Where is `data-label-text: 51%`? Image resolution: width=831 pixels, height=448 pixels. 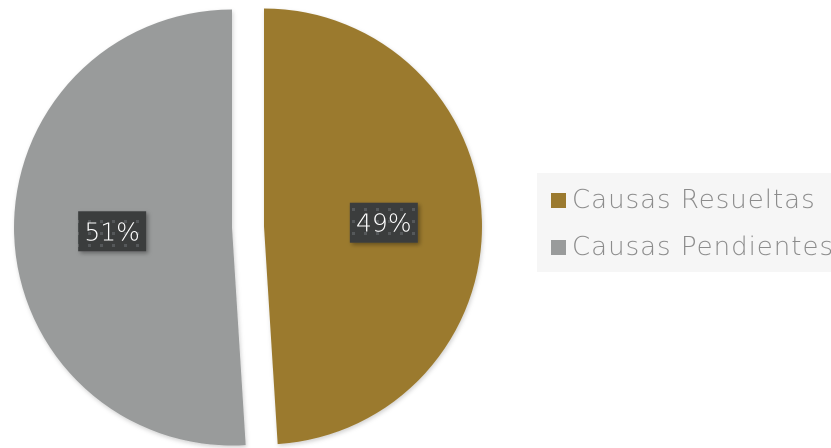
data-label-text: 51% is located at coordinates (112, 231).